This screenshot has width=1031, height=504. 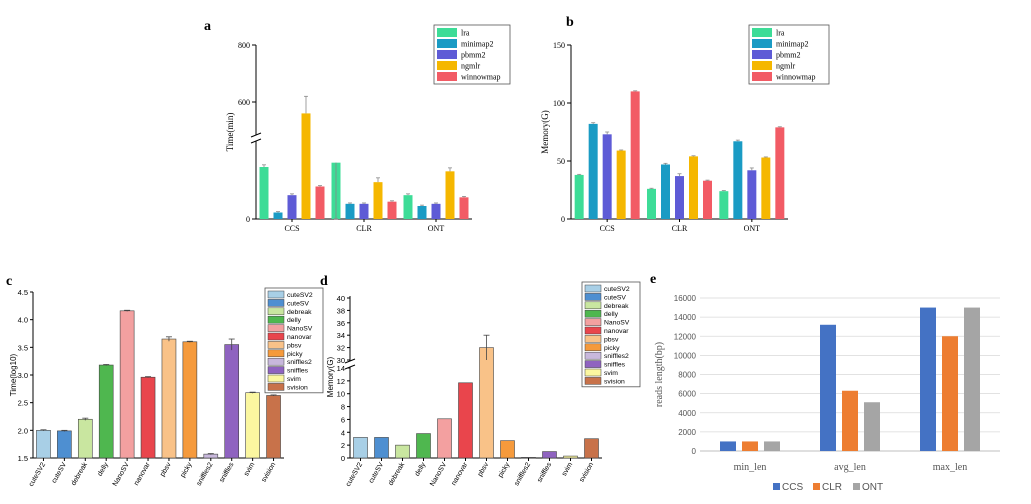 I want to click on legend-label: pbmm2, so click(x=473, y=55).